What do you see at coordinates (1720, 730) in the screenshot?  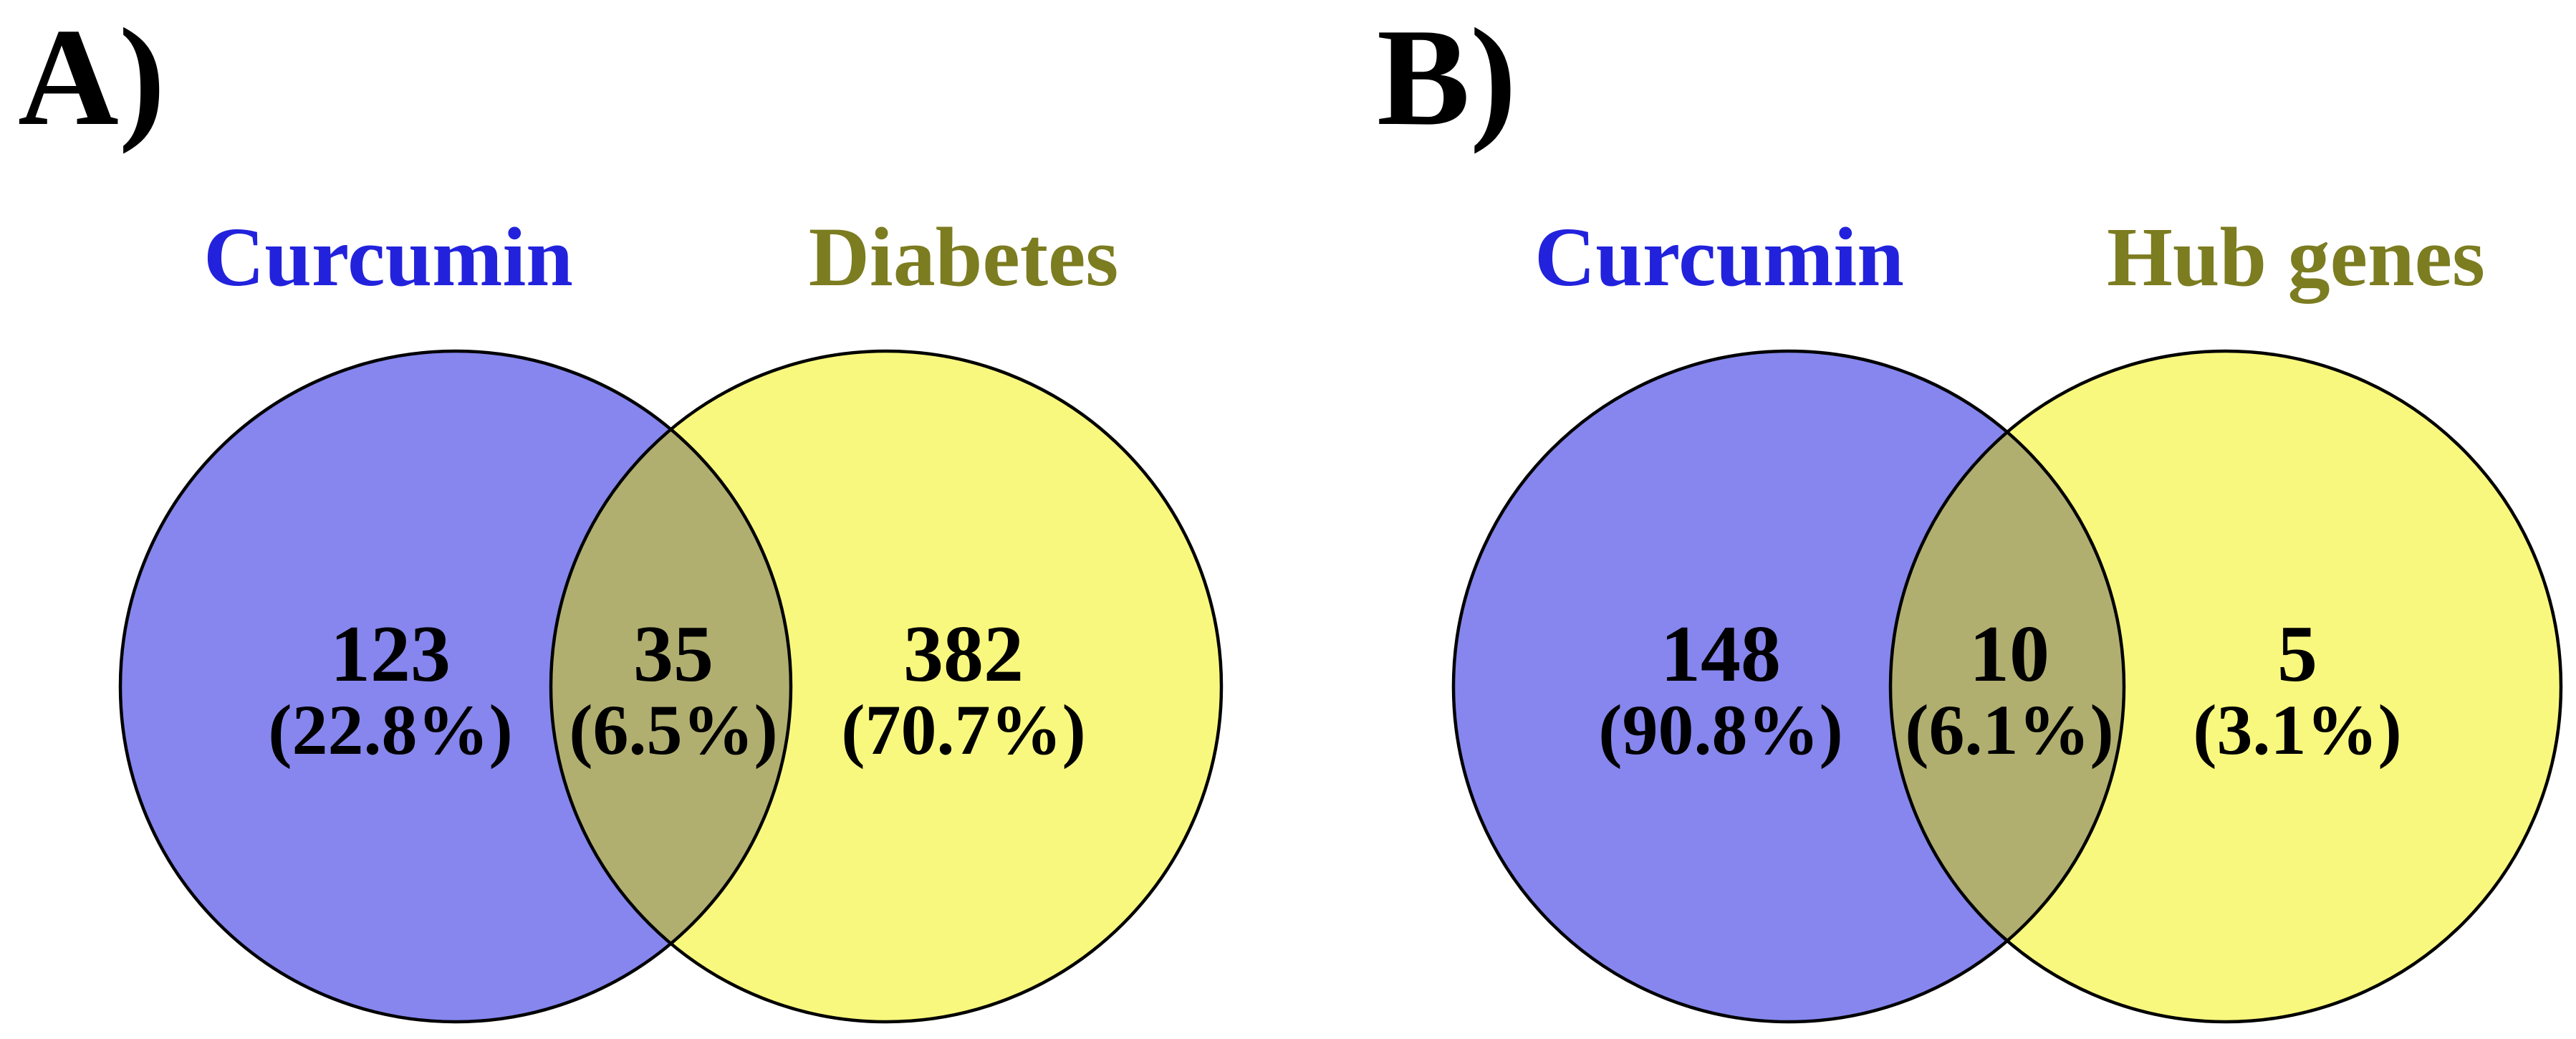 I see `panel-b-left-only-percent: (90.8%)` at bounding box center [1720, 730].